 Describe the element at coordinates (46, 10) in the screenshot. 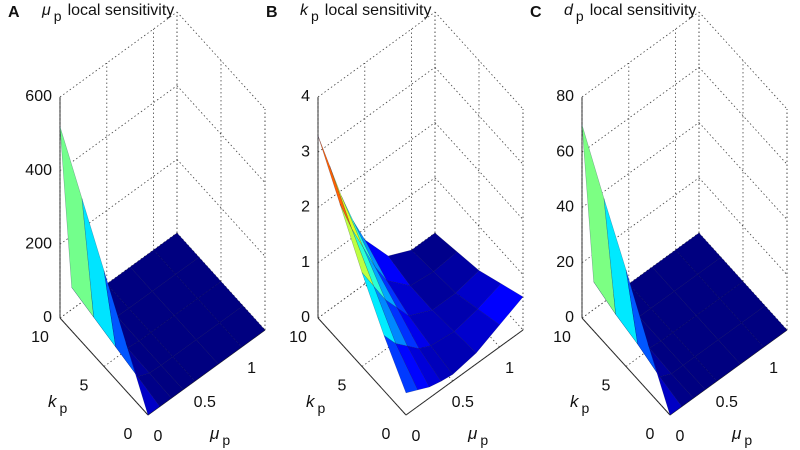

I see `title-symbol: μ` at that location.